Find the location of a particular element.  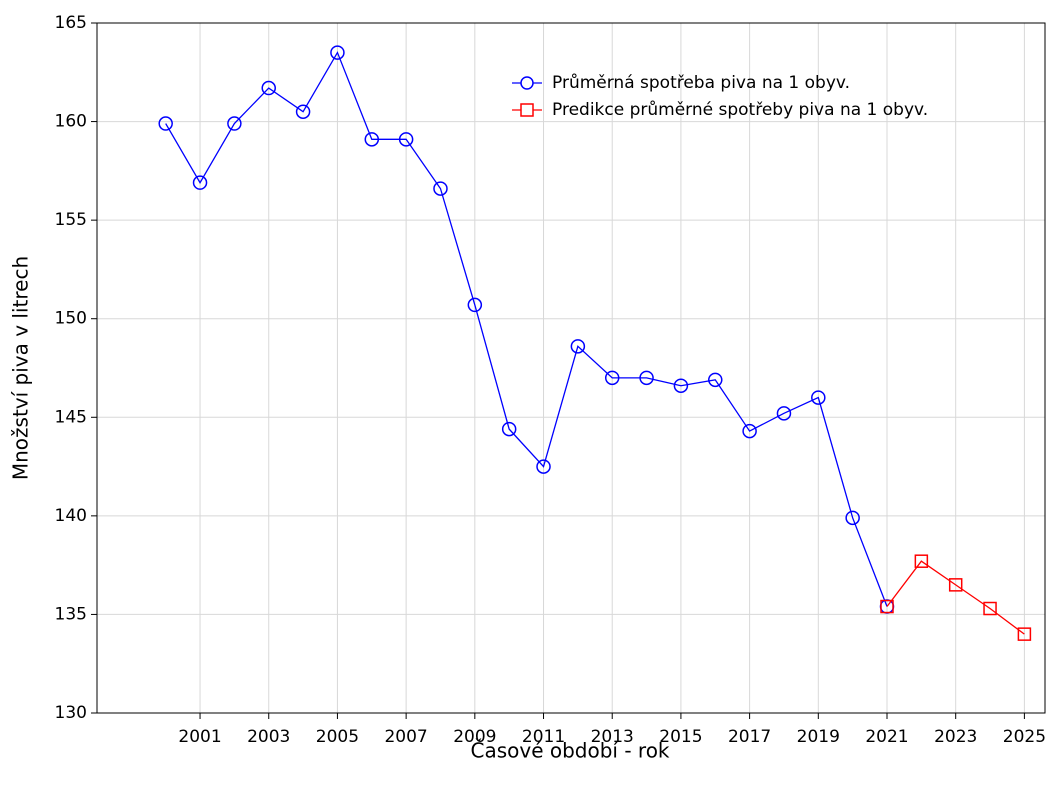

y-axis-label: Množství piva v litrech is located at coordinates (21, 368).